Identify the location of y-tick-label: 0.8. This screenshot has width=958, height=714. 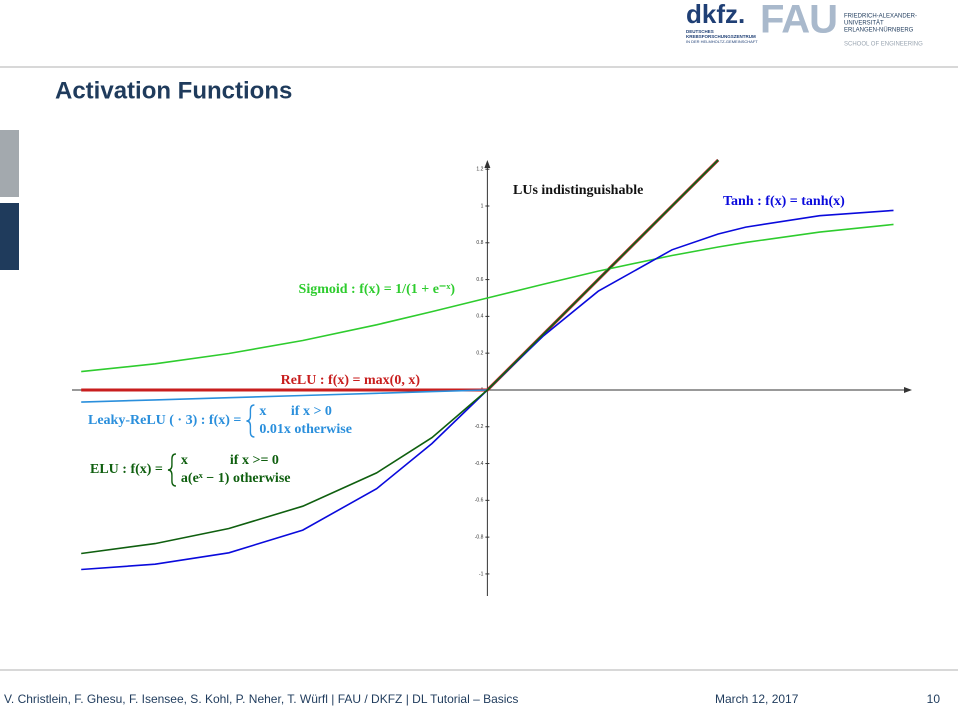
(479, 243).